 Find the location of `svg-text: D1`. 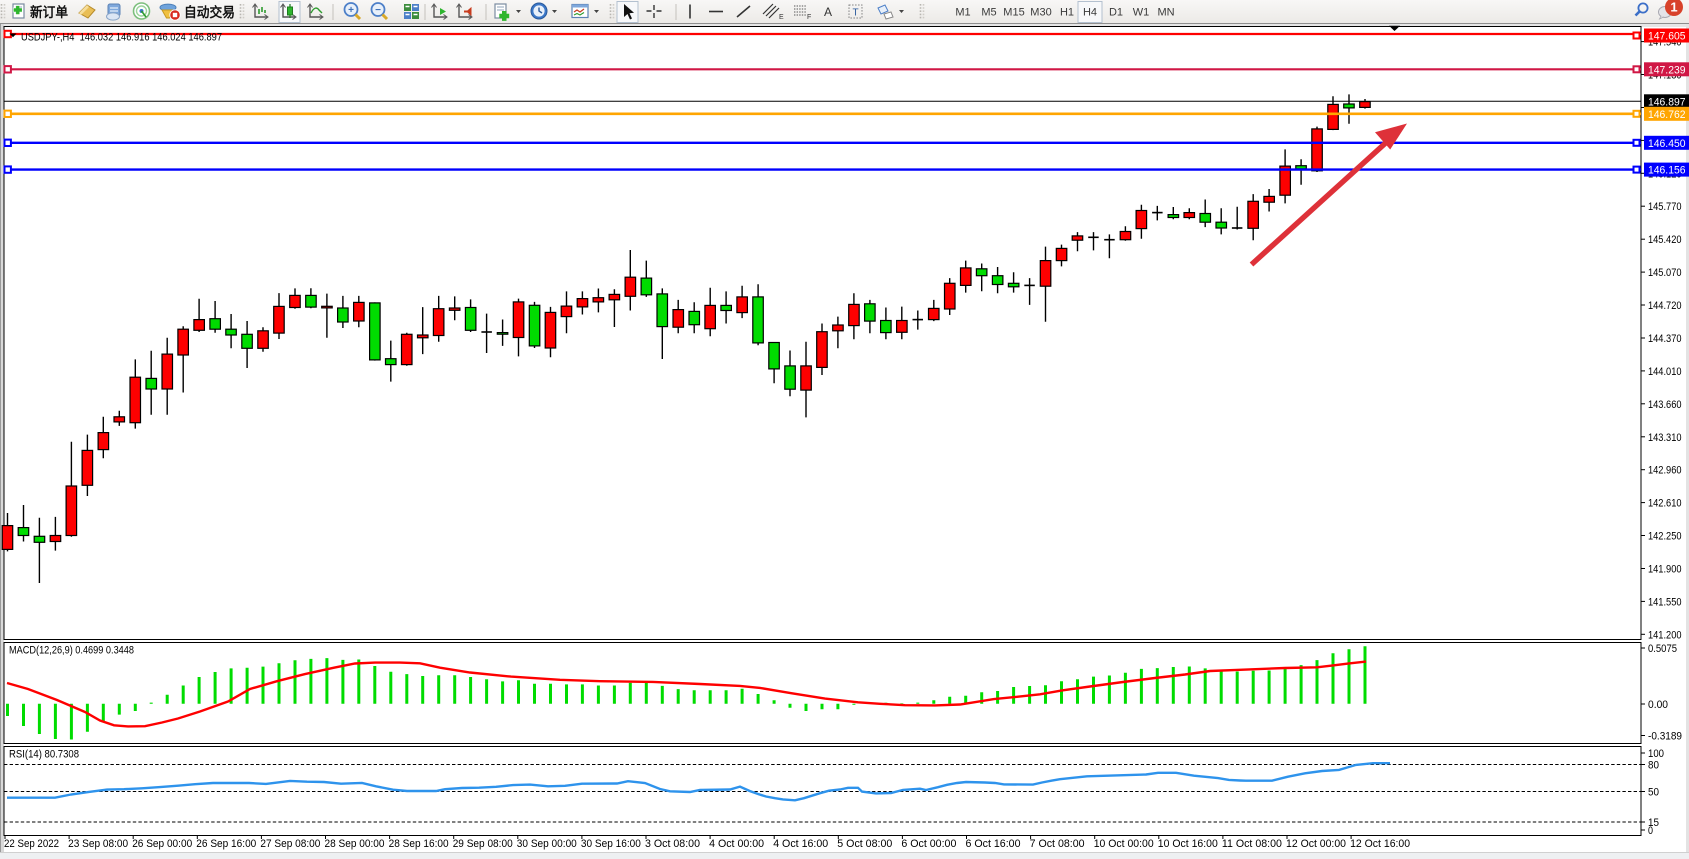

svg-text: D1 is located at coordinates (1116, 13).